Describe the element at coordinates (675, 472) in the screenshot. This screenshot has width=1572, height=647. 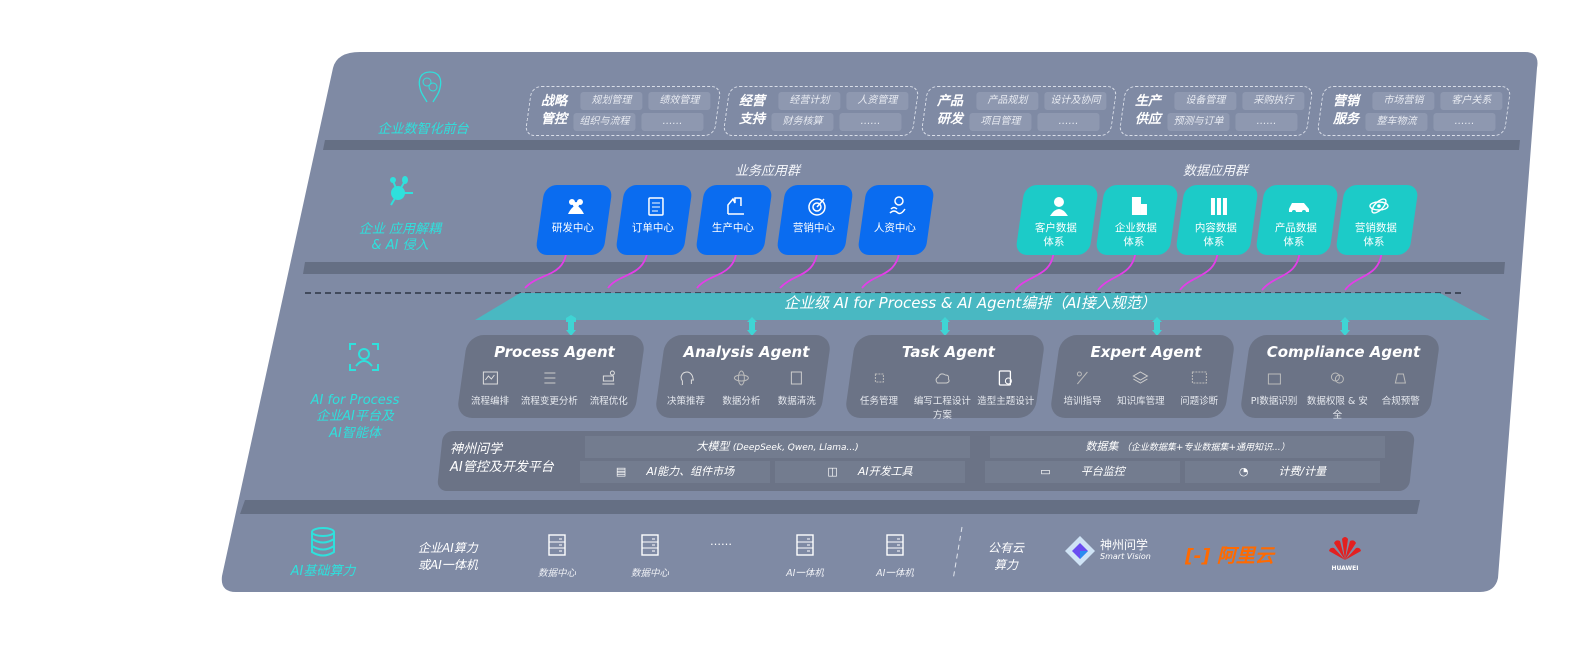
I see `ai-market-cell: ▤ AI能力、组件市场` at that location.